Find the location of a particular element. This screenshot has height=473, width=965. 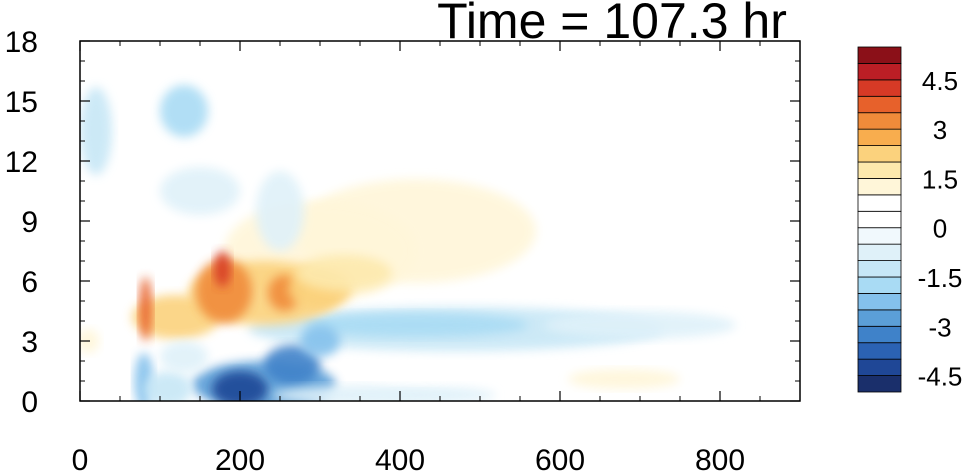

y-axis: 0 3 6 9 12 15 18 is located at coordinates (21, 222).